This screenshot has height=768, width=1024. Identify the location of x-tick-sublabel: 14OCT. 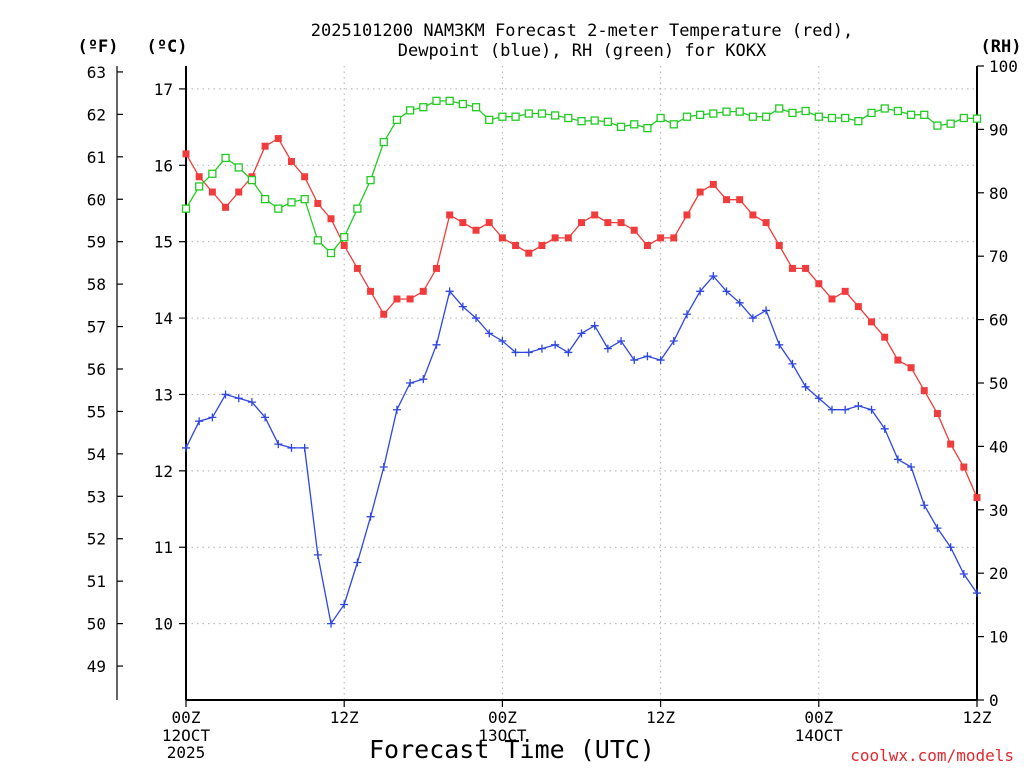
(819, 735).